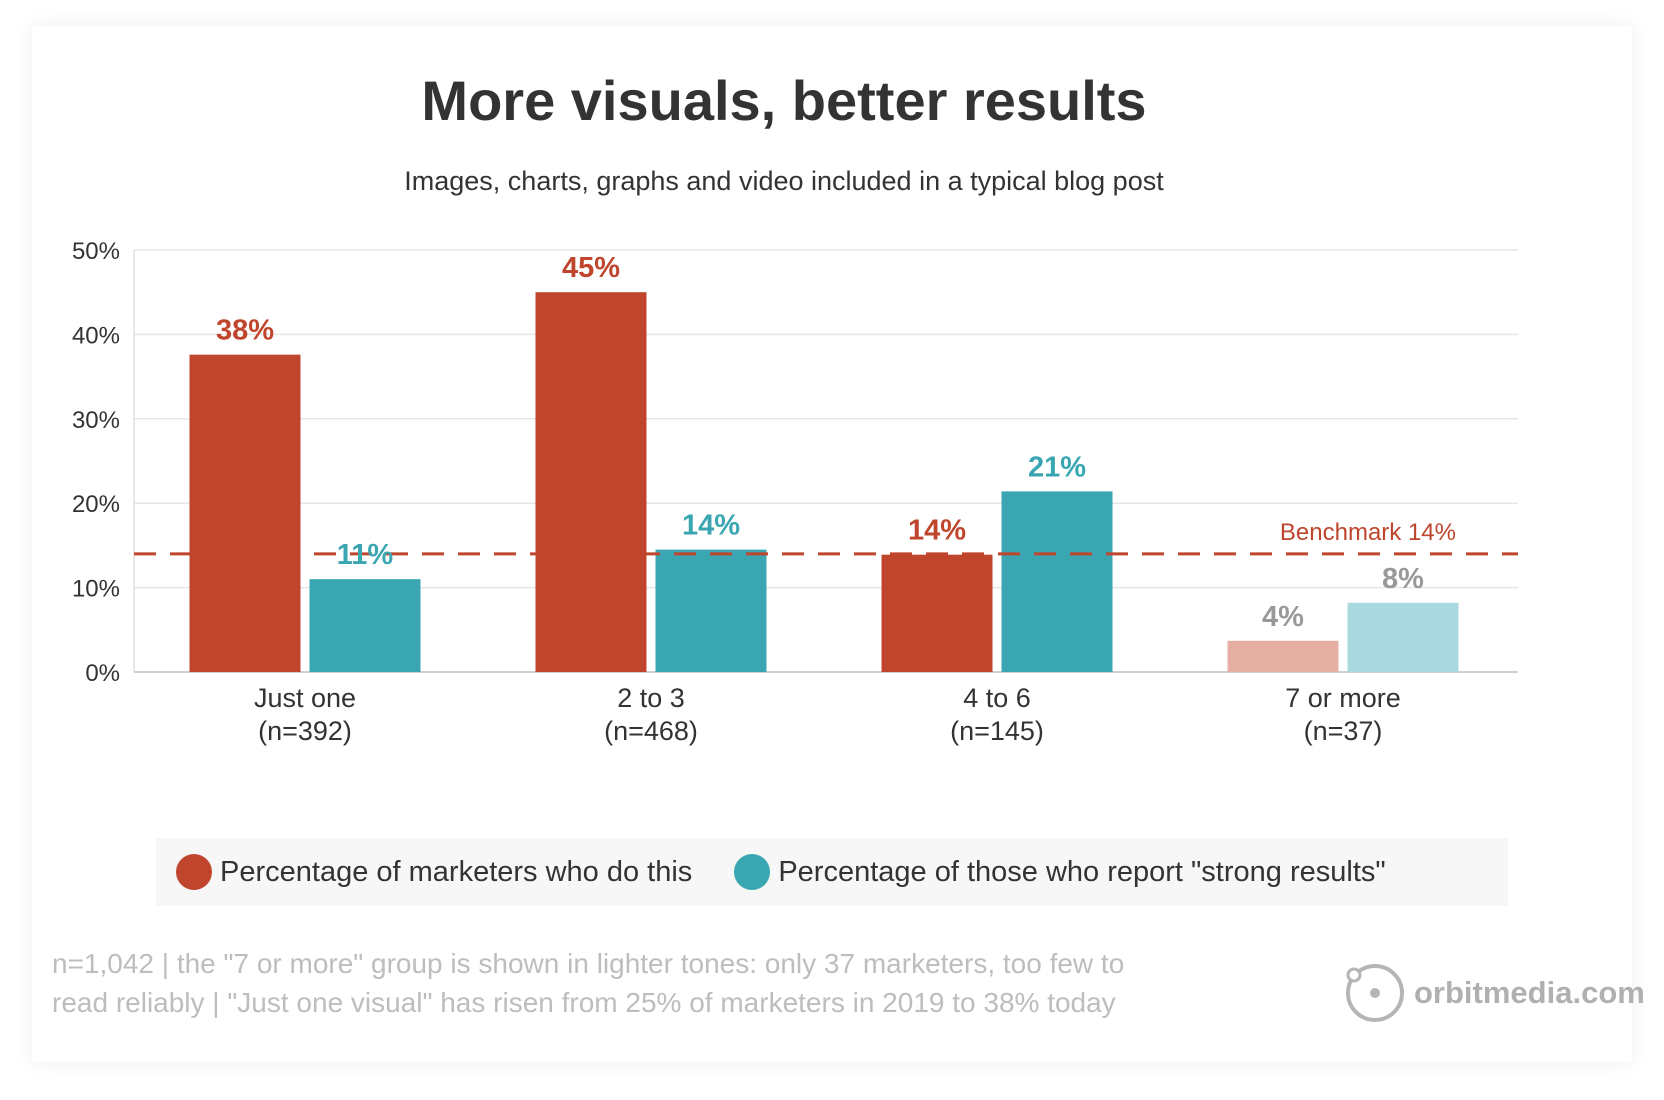  I want to click on y-tick-label: 0%, so click(102, 673).